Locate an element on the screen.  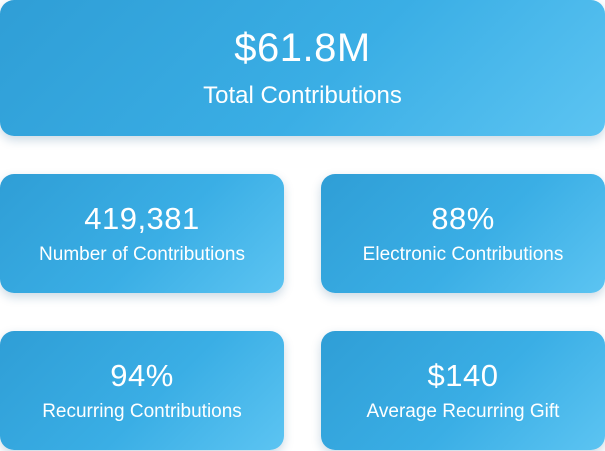
electronic-contributions-value: 88% is located at coordinates (463, 218).